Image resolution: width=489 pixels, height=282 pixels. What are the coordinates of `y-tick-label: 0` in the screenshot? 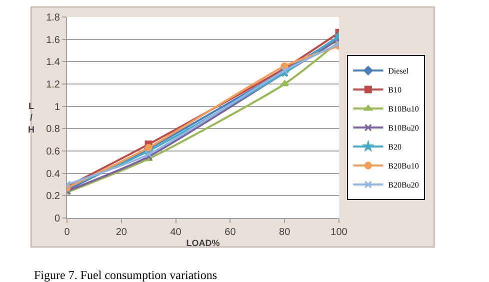 It's located at (57, 219).